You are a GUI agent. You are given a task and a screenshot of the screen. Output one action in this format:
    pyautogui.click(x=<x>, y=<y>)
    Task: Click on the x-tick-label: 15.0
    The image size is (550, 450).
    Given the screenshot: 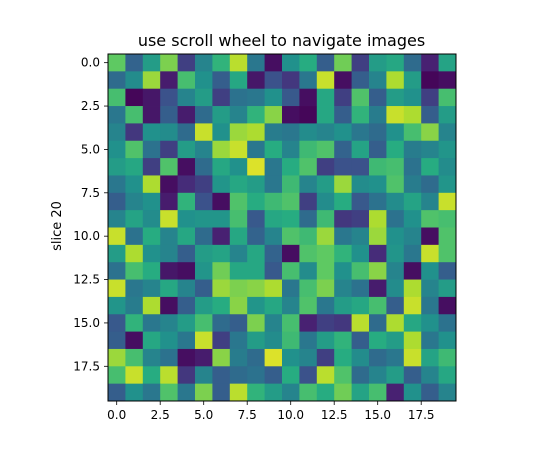 What is the action you would take?
    pyautogui.click(x=377, y=415)
    